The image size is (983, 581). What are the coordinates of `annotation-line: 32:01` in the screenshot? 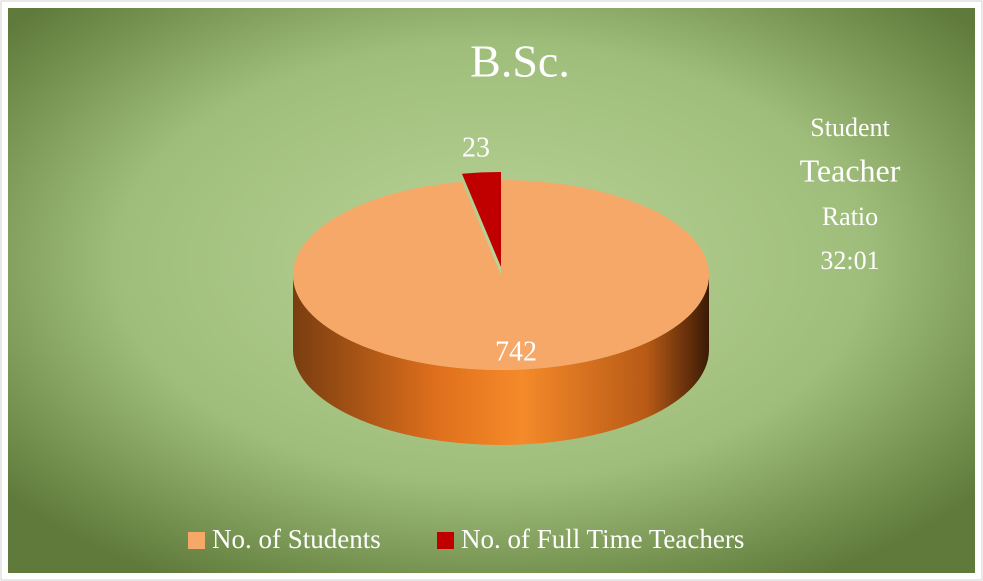 It's located at (849, 260).